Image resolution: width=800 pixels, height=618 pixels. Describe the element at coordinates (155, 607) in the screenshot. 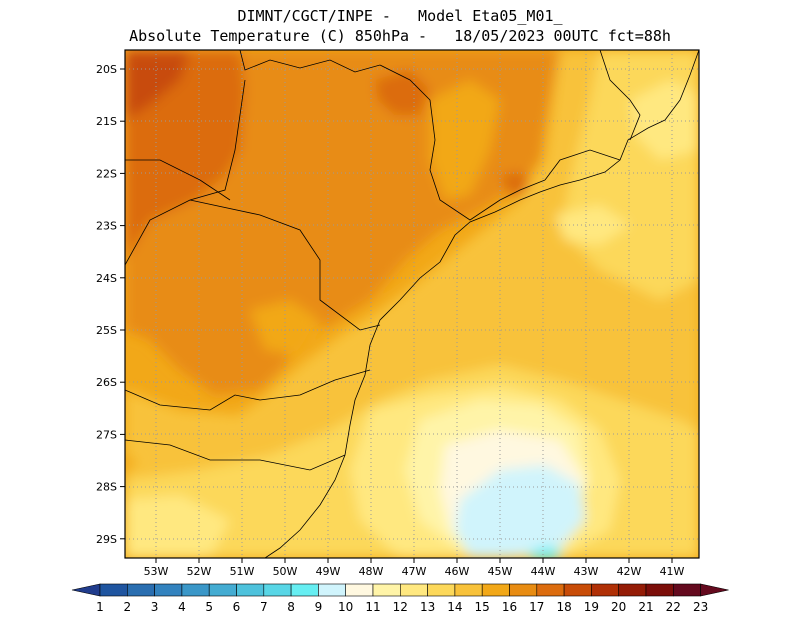

I see `colorbar-label: 3` at that location.